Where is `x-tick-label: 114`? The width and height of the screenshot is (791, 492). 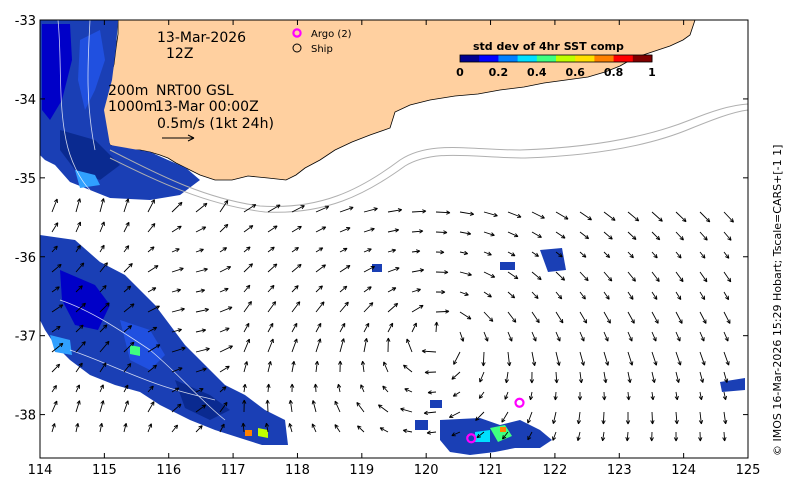
x-tick-label: 114 is located at coordinates (40, 470).